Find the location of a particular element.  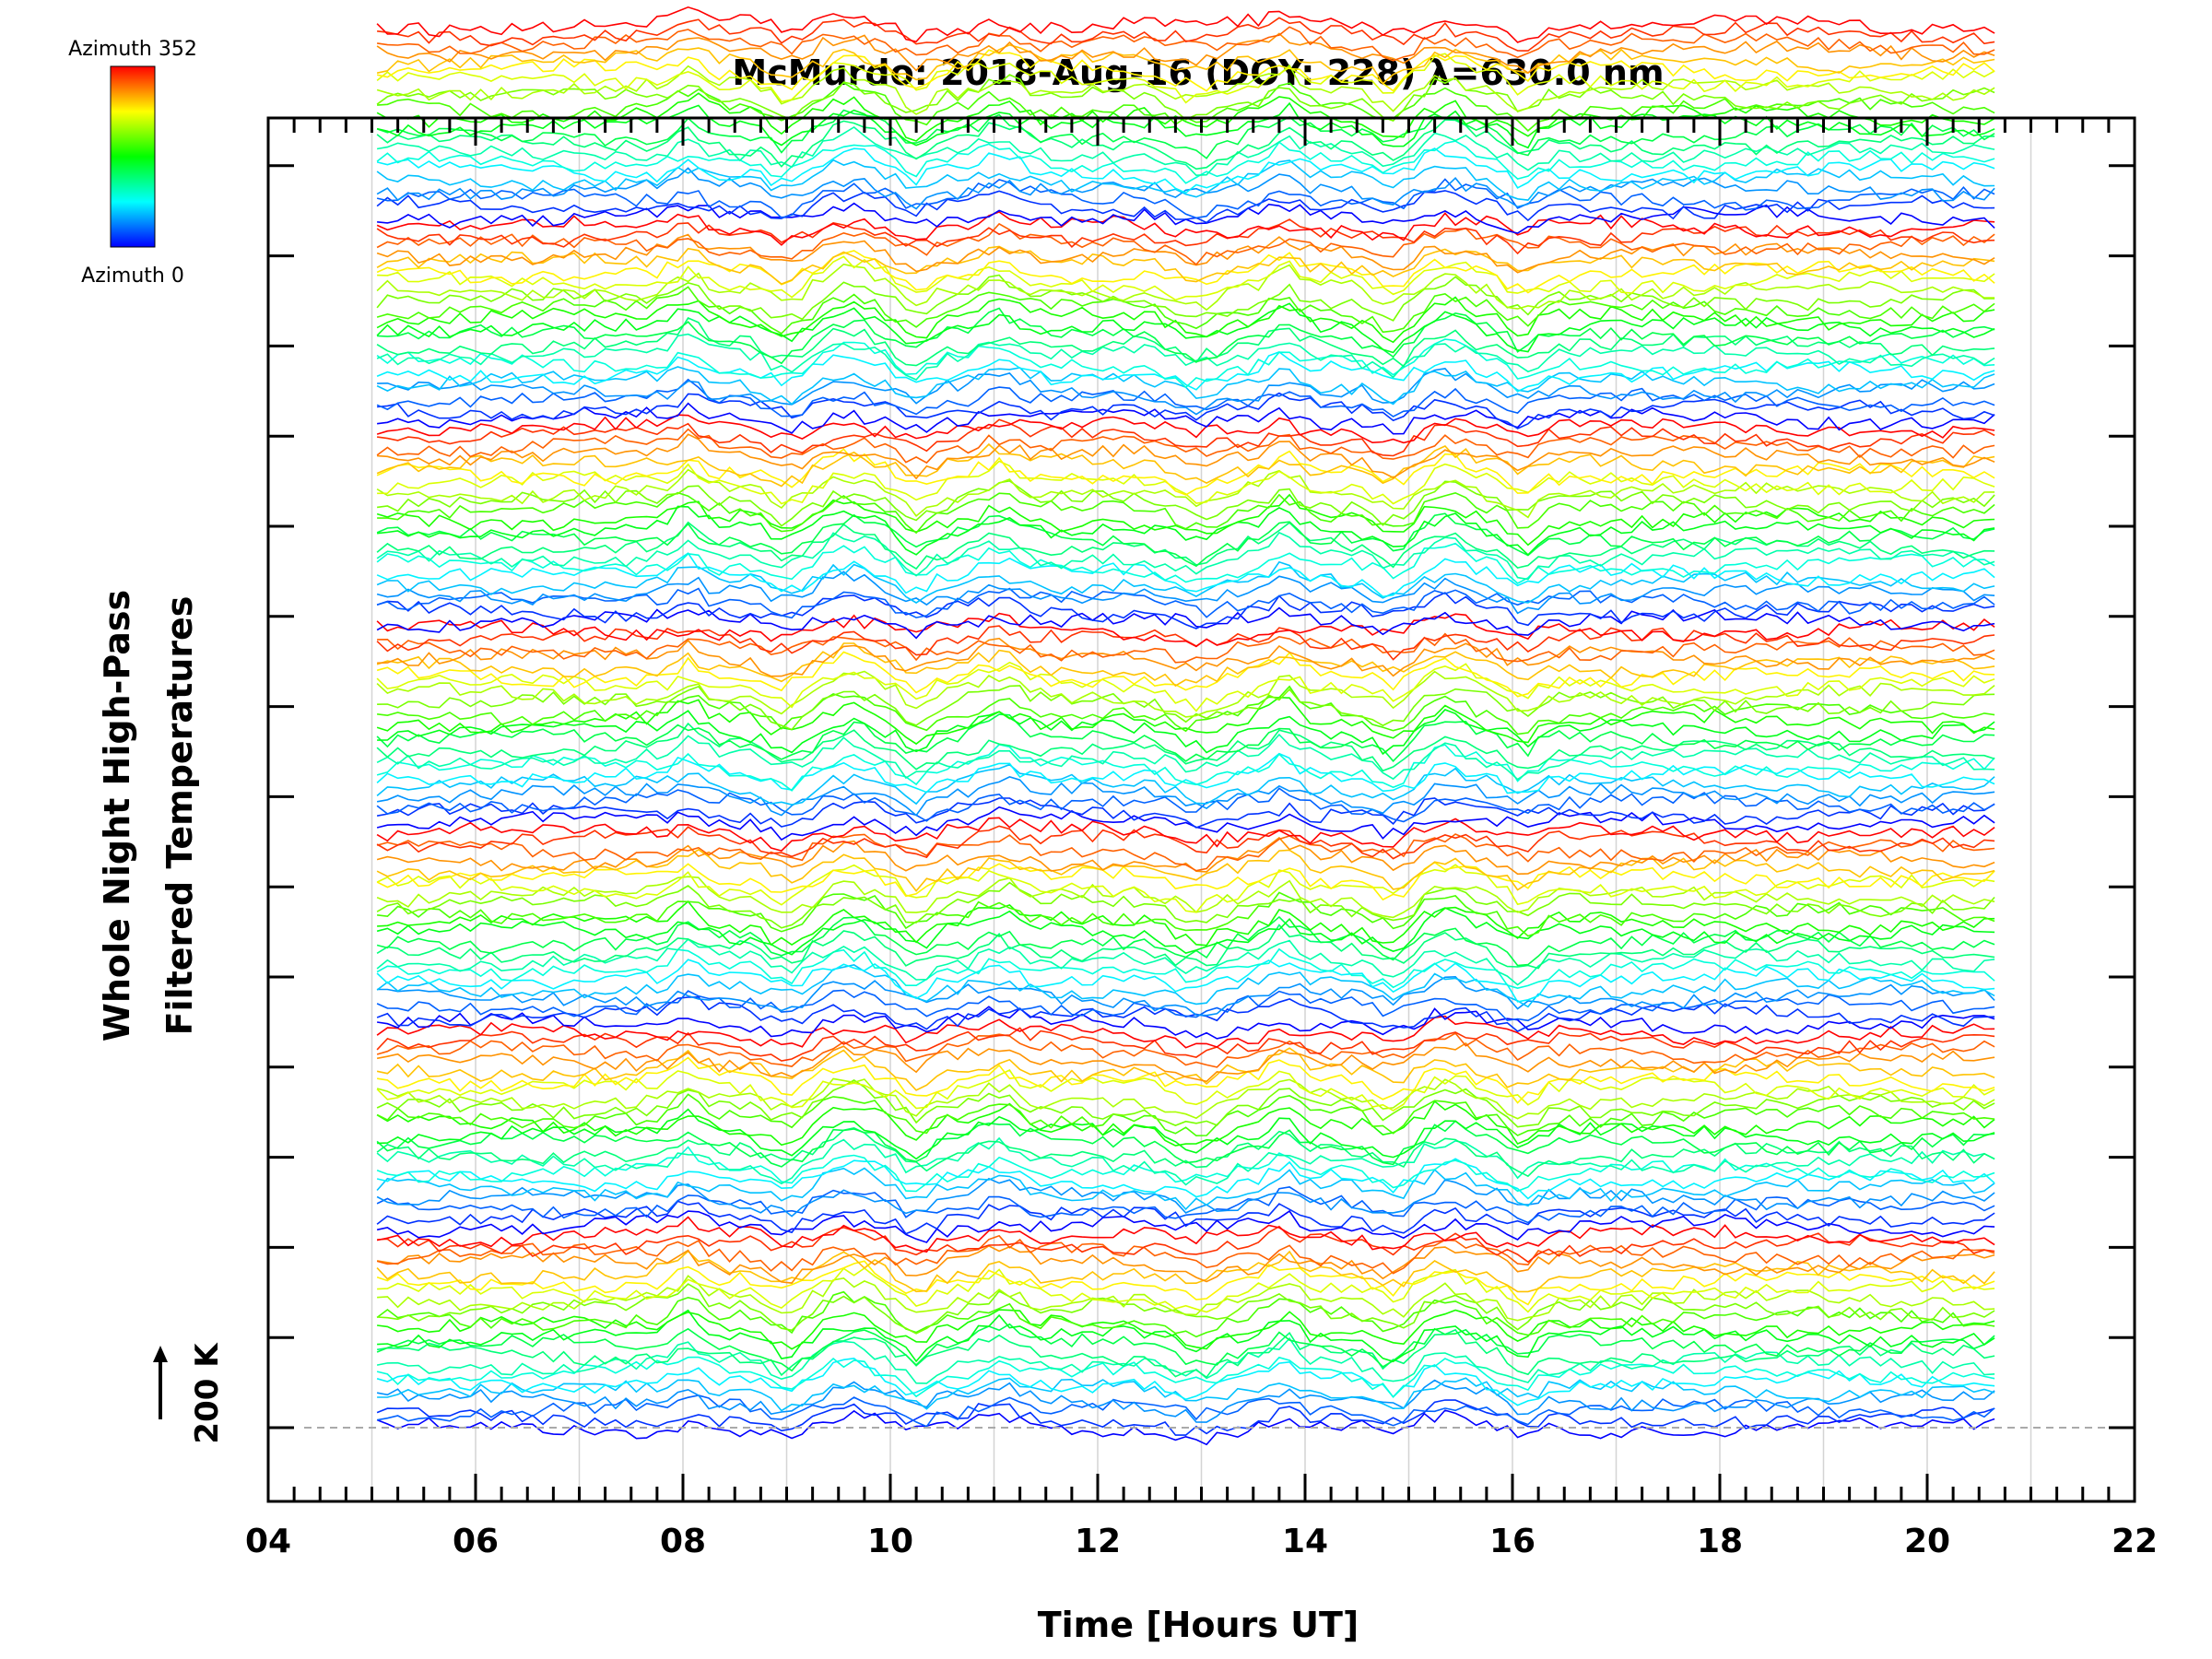

x-tick-labels: 04 06 08 10 12 14 16 18 20 22 is located at coordinates (1201, 1541).